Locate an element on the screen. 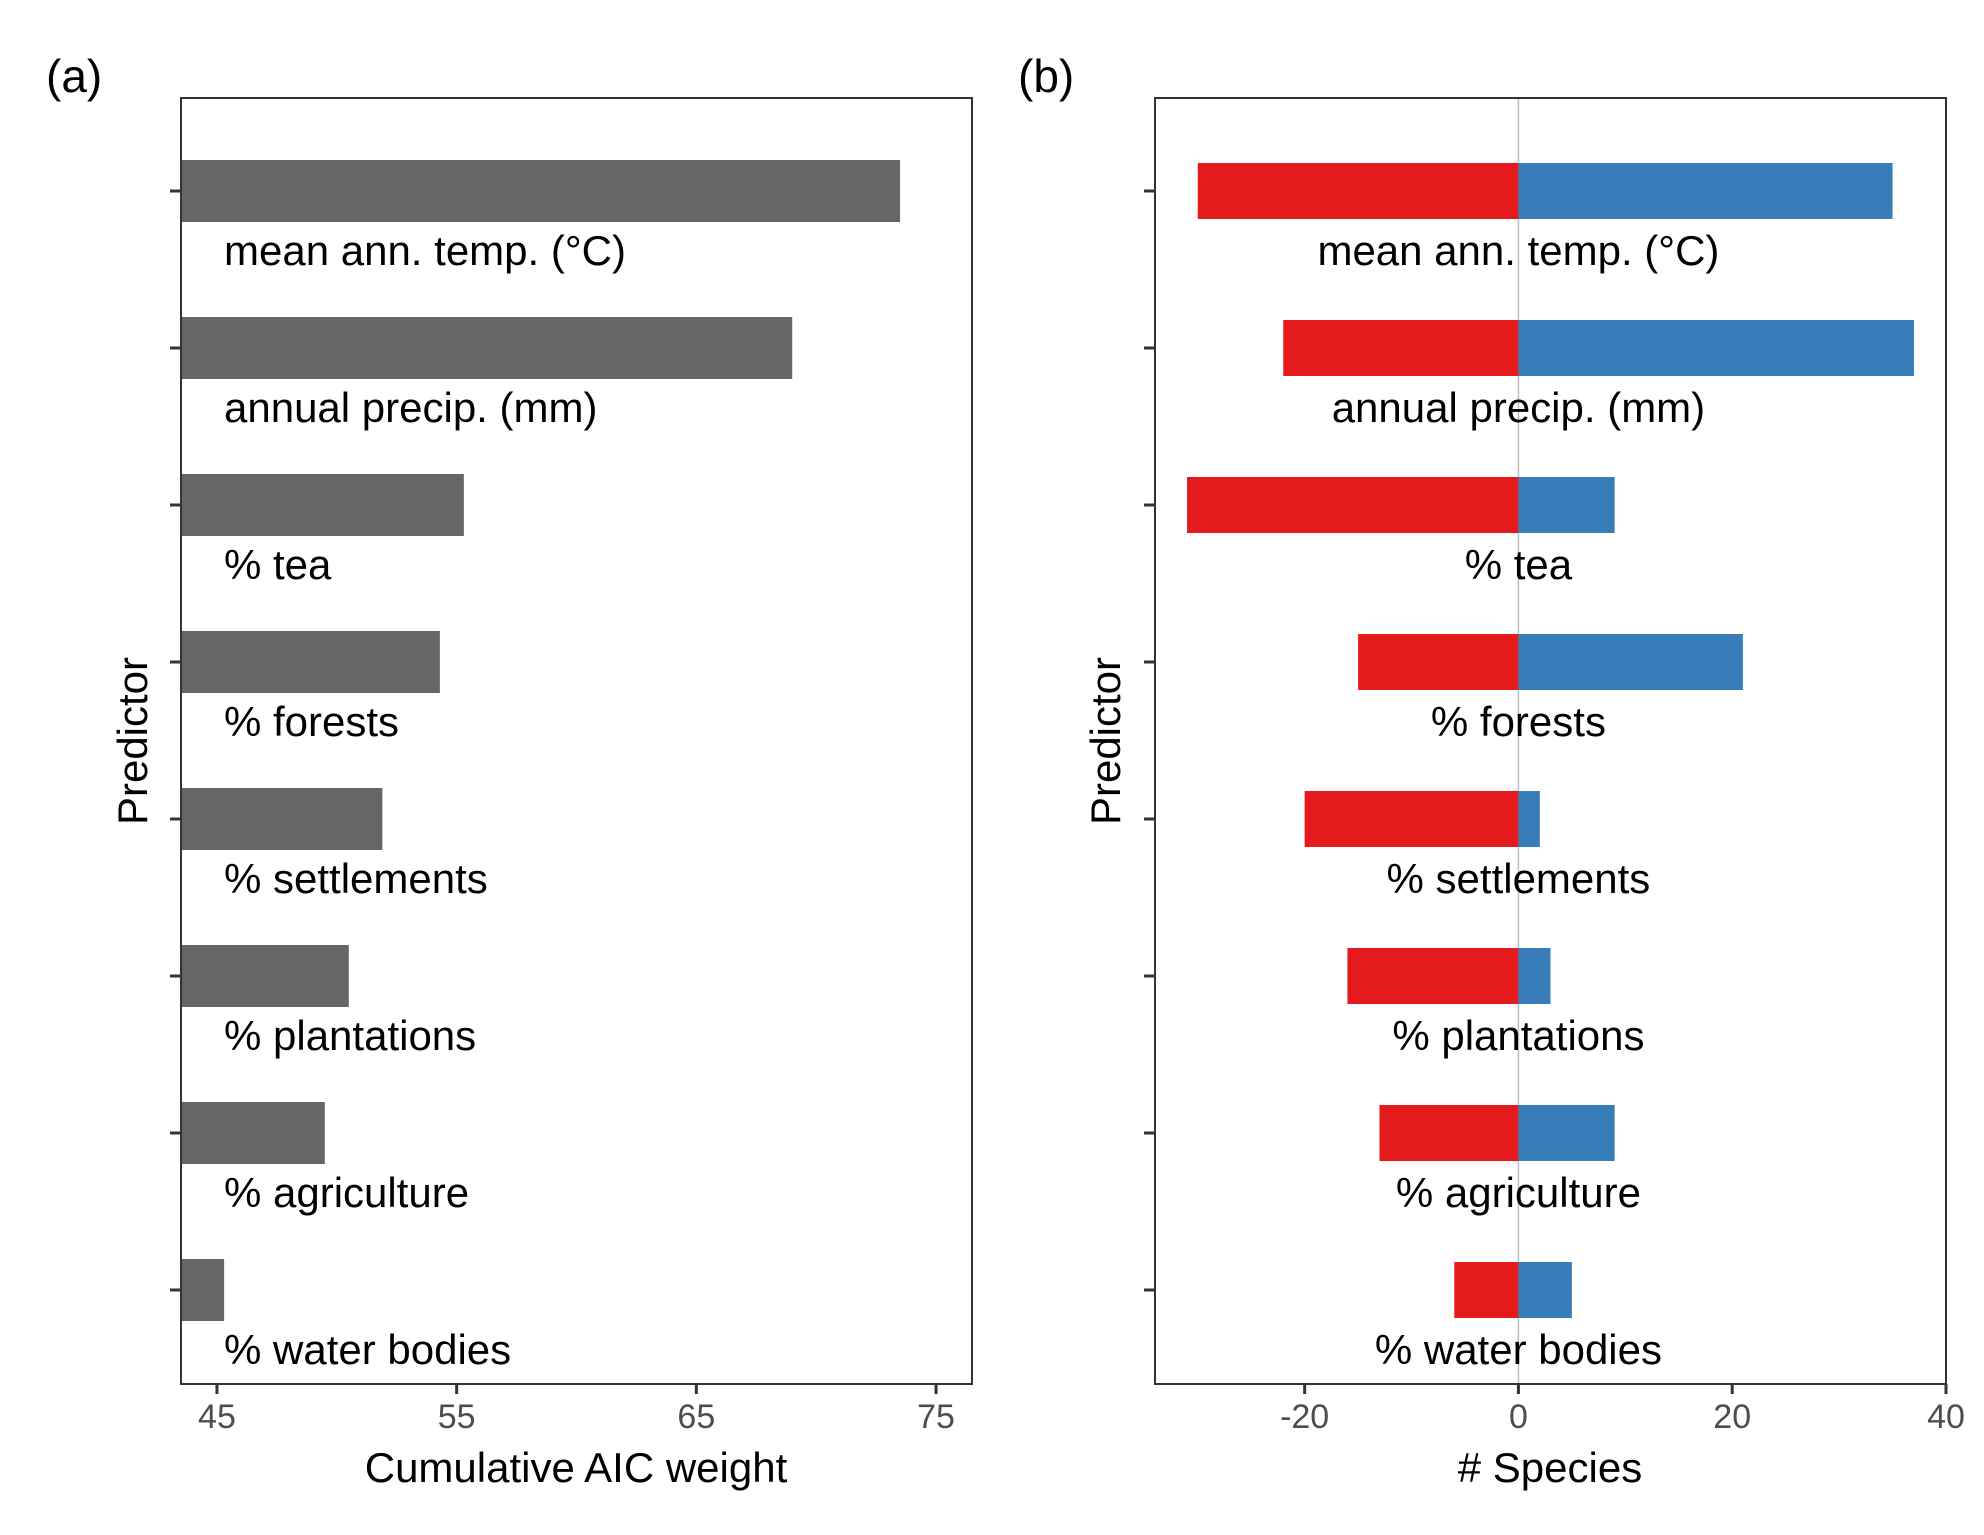 This screenshot has width=1984, height=1535. panel-b-bar-label: % water bodies is located at coordinates (1518, 1349).